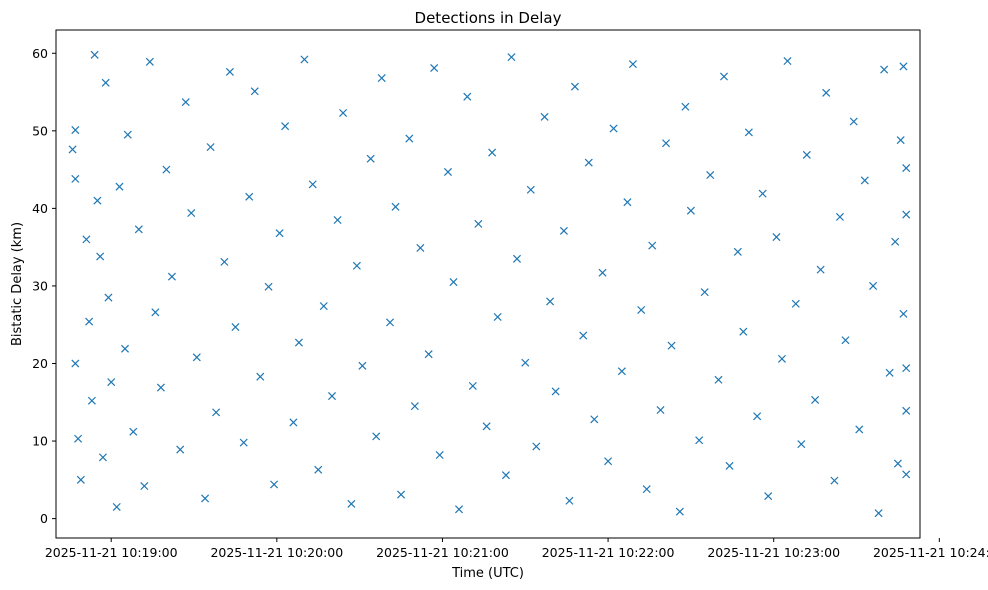  What do you see at coordinates (17, 284) in the screenshot?
I see `y-axis-label: Bistatic Delay (km)` at bounding box center [17, 284].